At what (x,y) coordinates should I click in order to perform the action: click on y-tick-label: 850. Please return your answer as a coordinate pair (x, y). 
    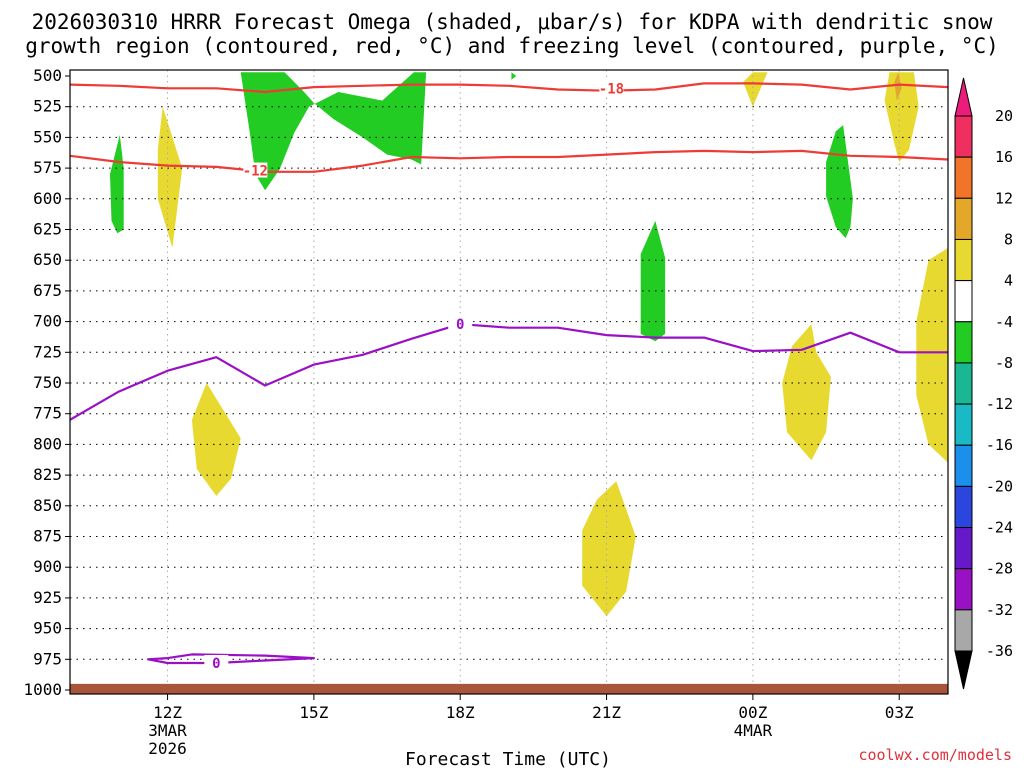
    Looking at the image, I should click on (47, 505).